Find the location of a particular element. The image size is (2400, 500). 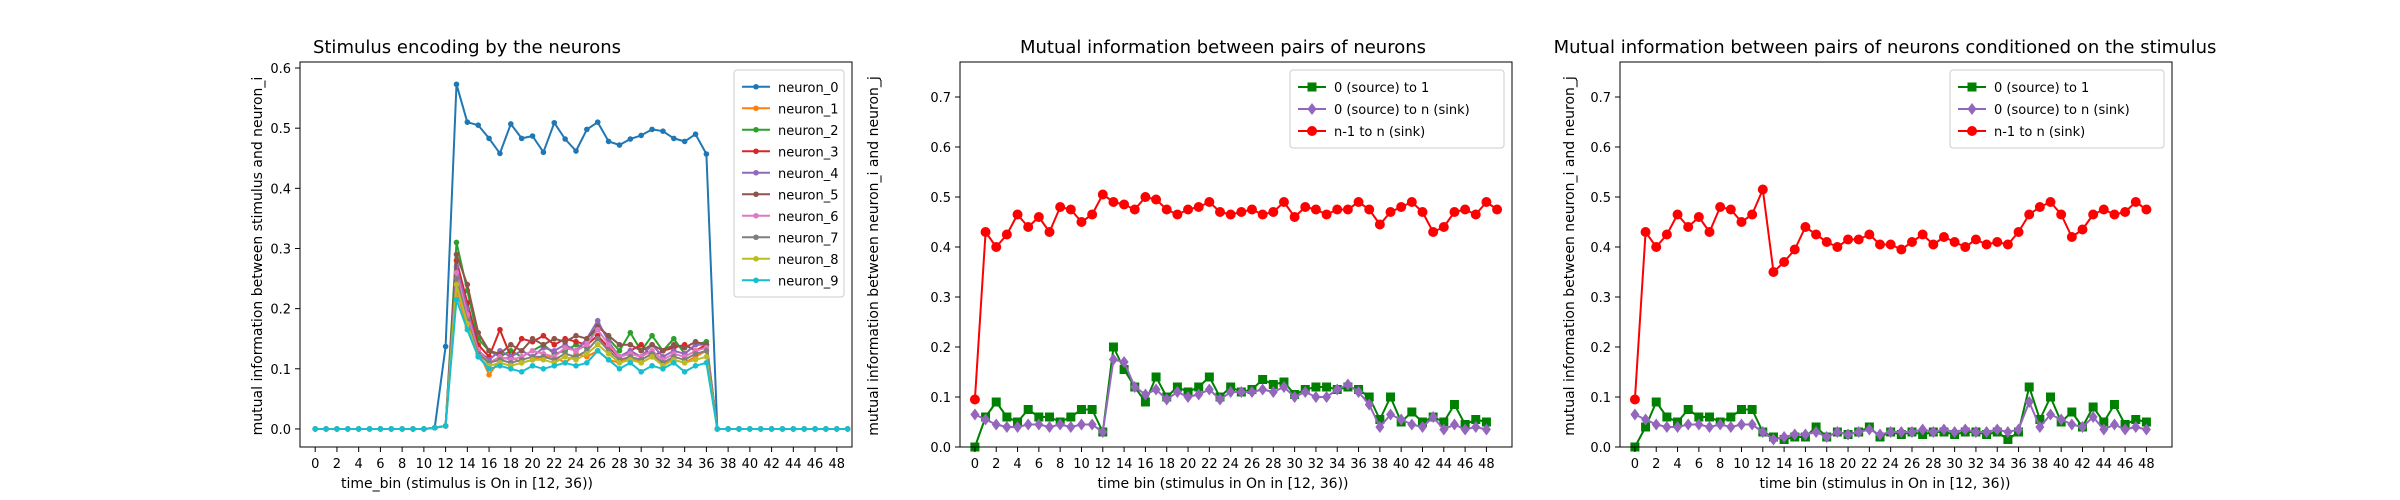

legend-item: neuron_4 is located at coordinates (790, 174).